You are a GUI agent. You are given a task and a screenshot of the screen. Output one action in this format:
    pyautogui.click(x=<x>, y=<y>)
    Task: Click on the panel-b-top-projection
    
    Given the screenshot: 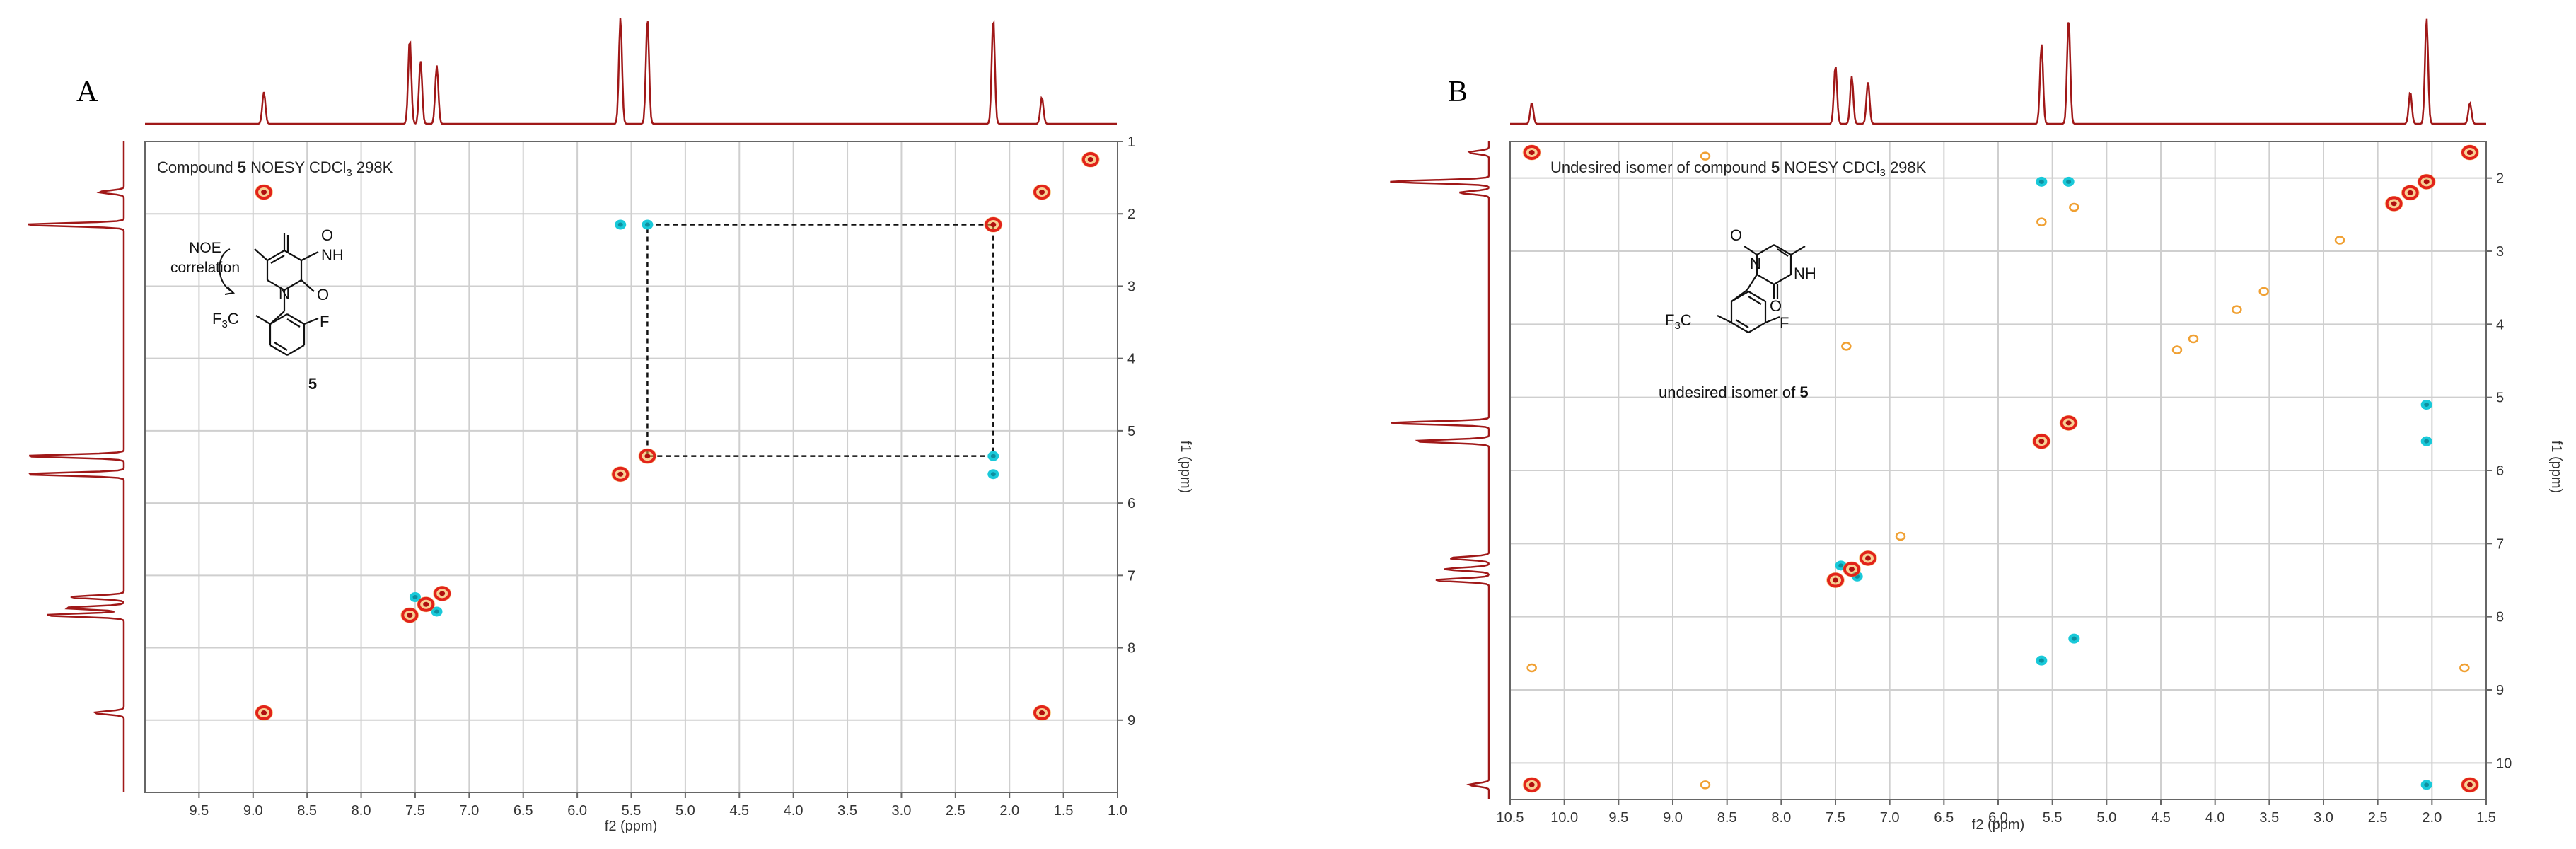 What is the action you would take?
    pyautogui.click(x=1998, y=72)
    